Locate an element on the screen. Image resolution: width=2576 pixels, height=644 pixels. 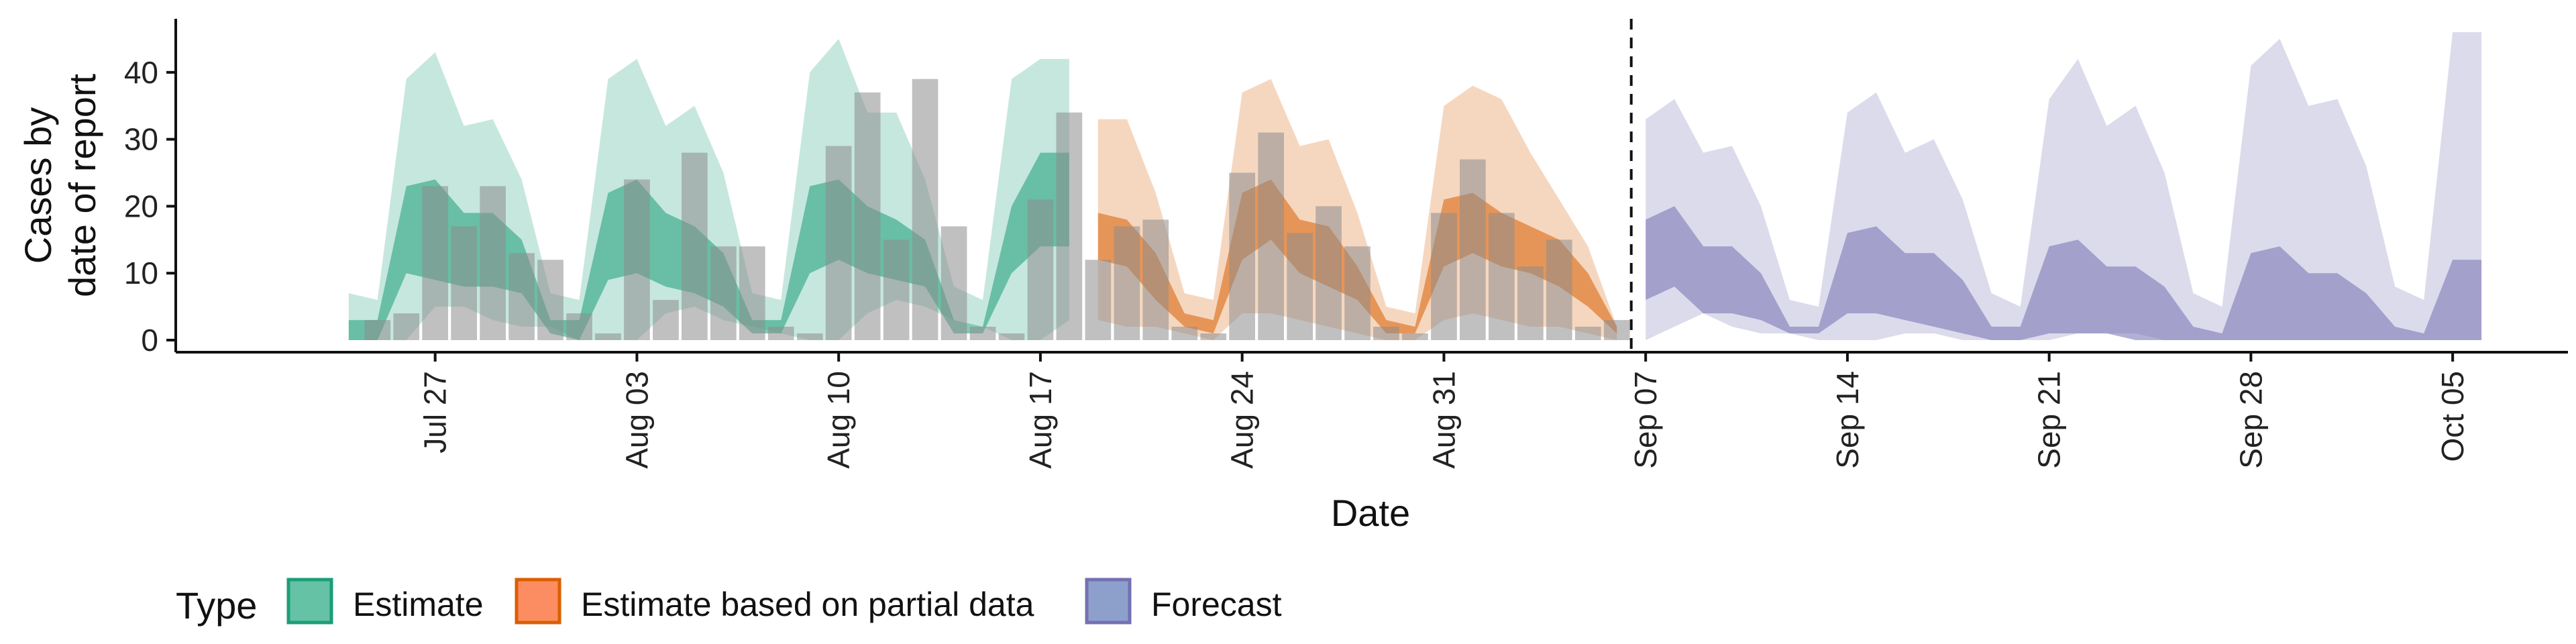
legend-label: Estimate is located at coordinates (418, 604).